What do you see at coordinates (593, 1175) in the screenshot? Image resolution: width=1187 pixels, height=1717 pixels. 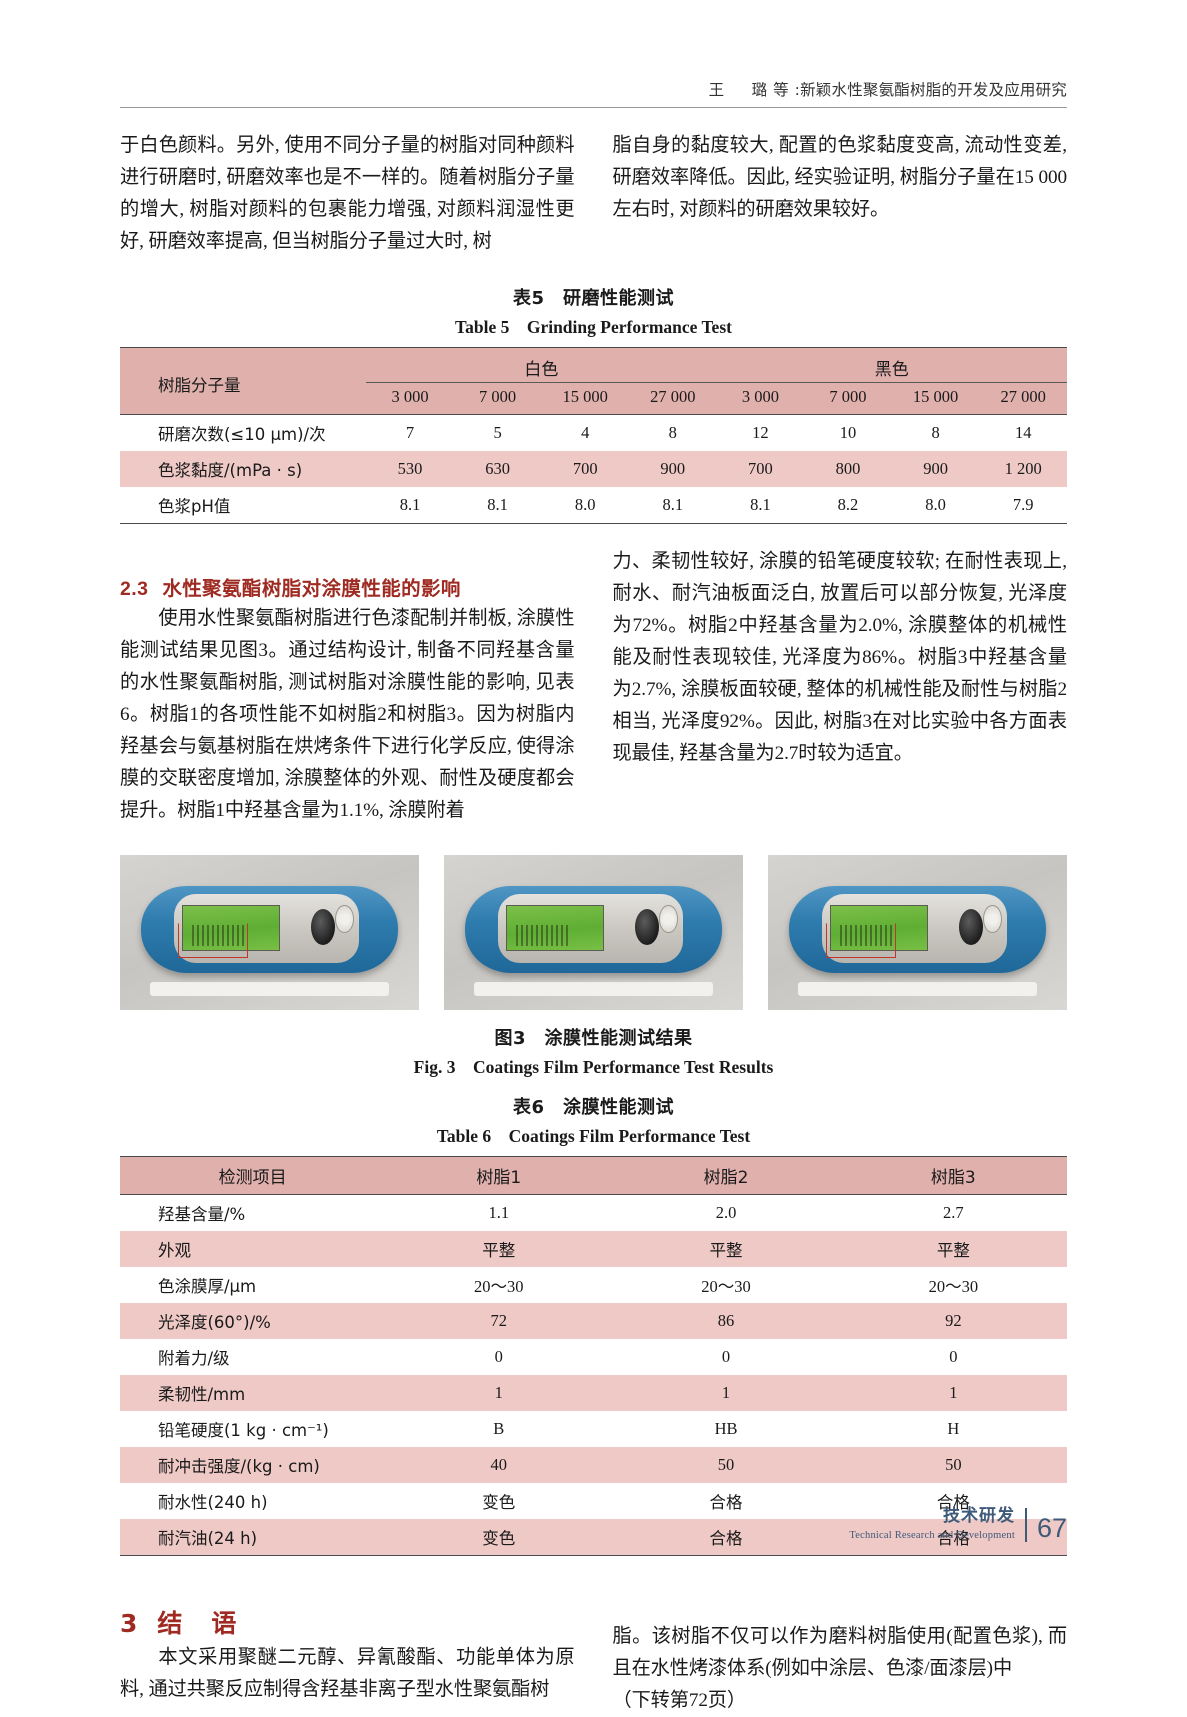 I see `table6-header-row: 检测项目 树脂1 树脂2 树脂3` at bounding box center [593, 1175].